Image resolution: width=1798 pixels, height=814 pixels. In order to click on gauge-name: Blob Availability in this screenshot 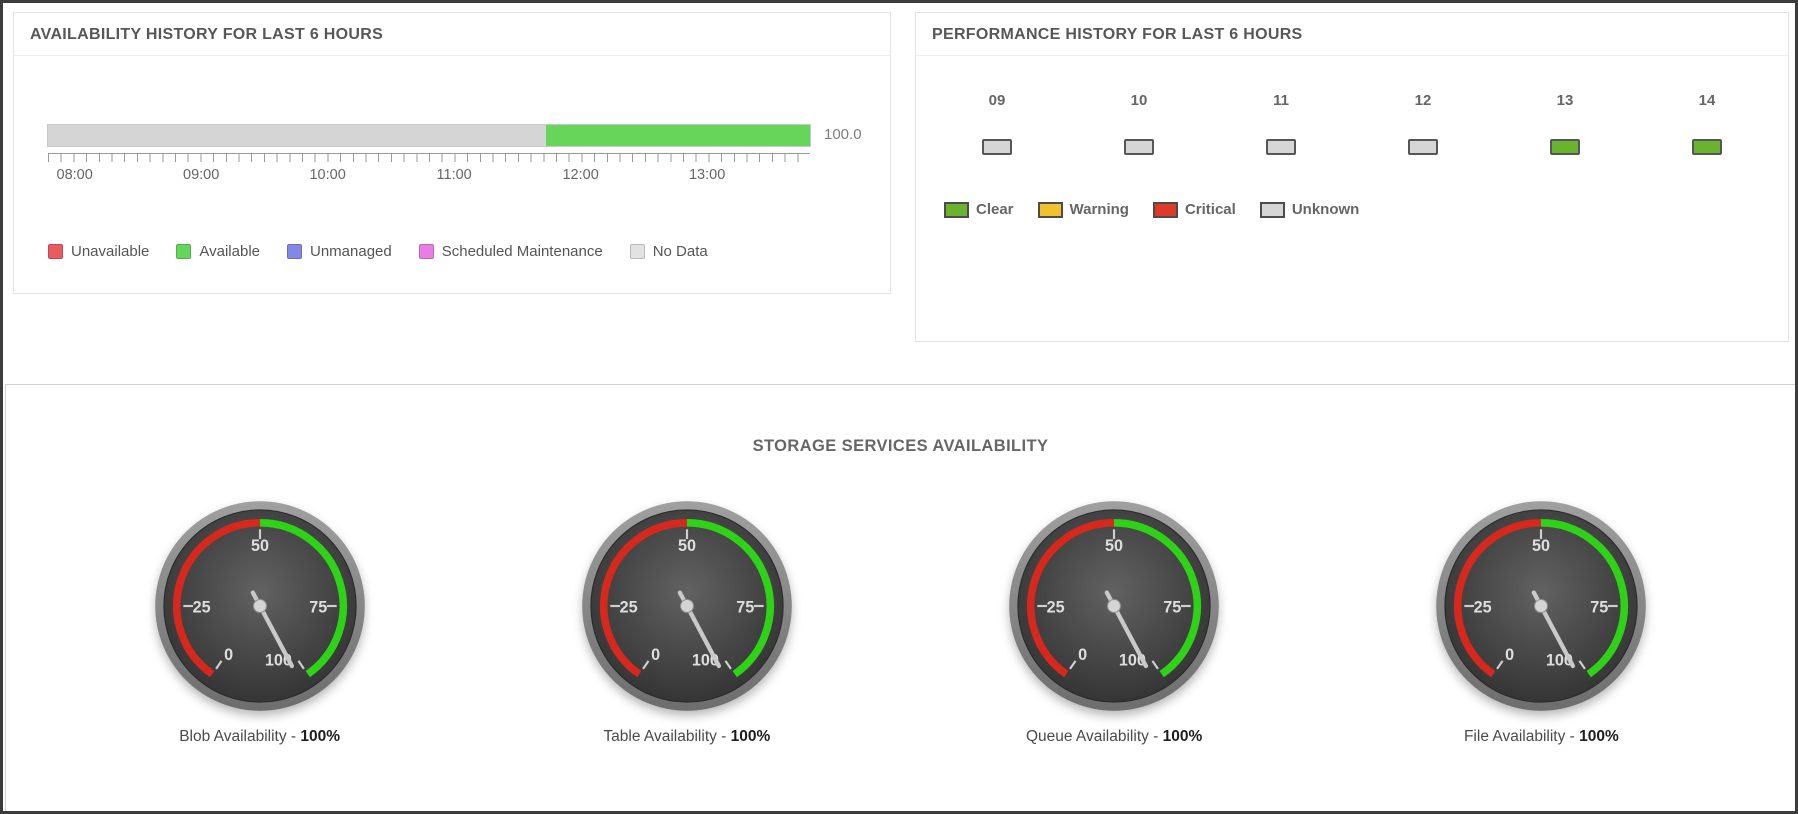, I will do `click(233, 736)`.